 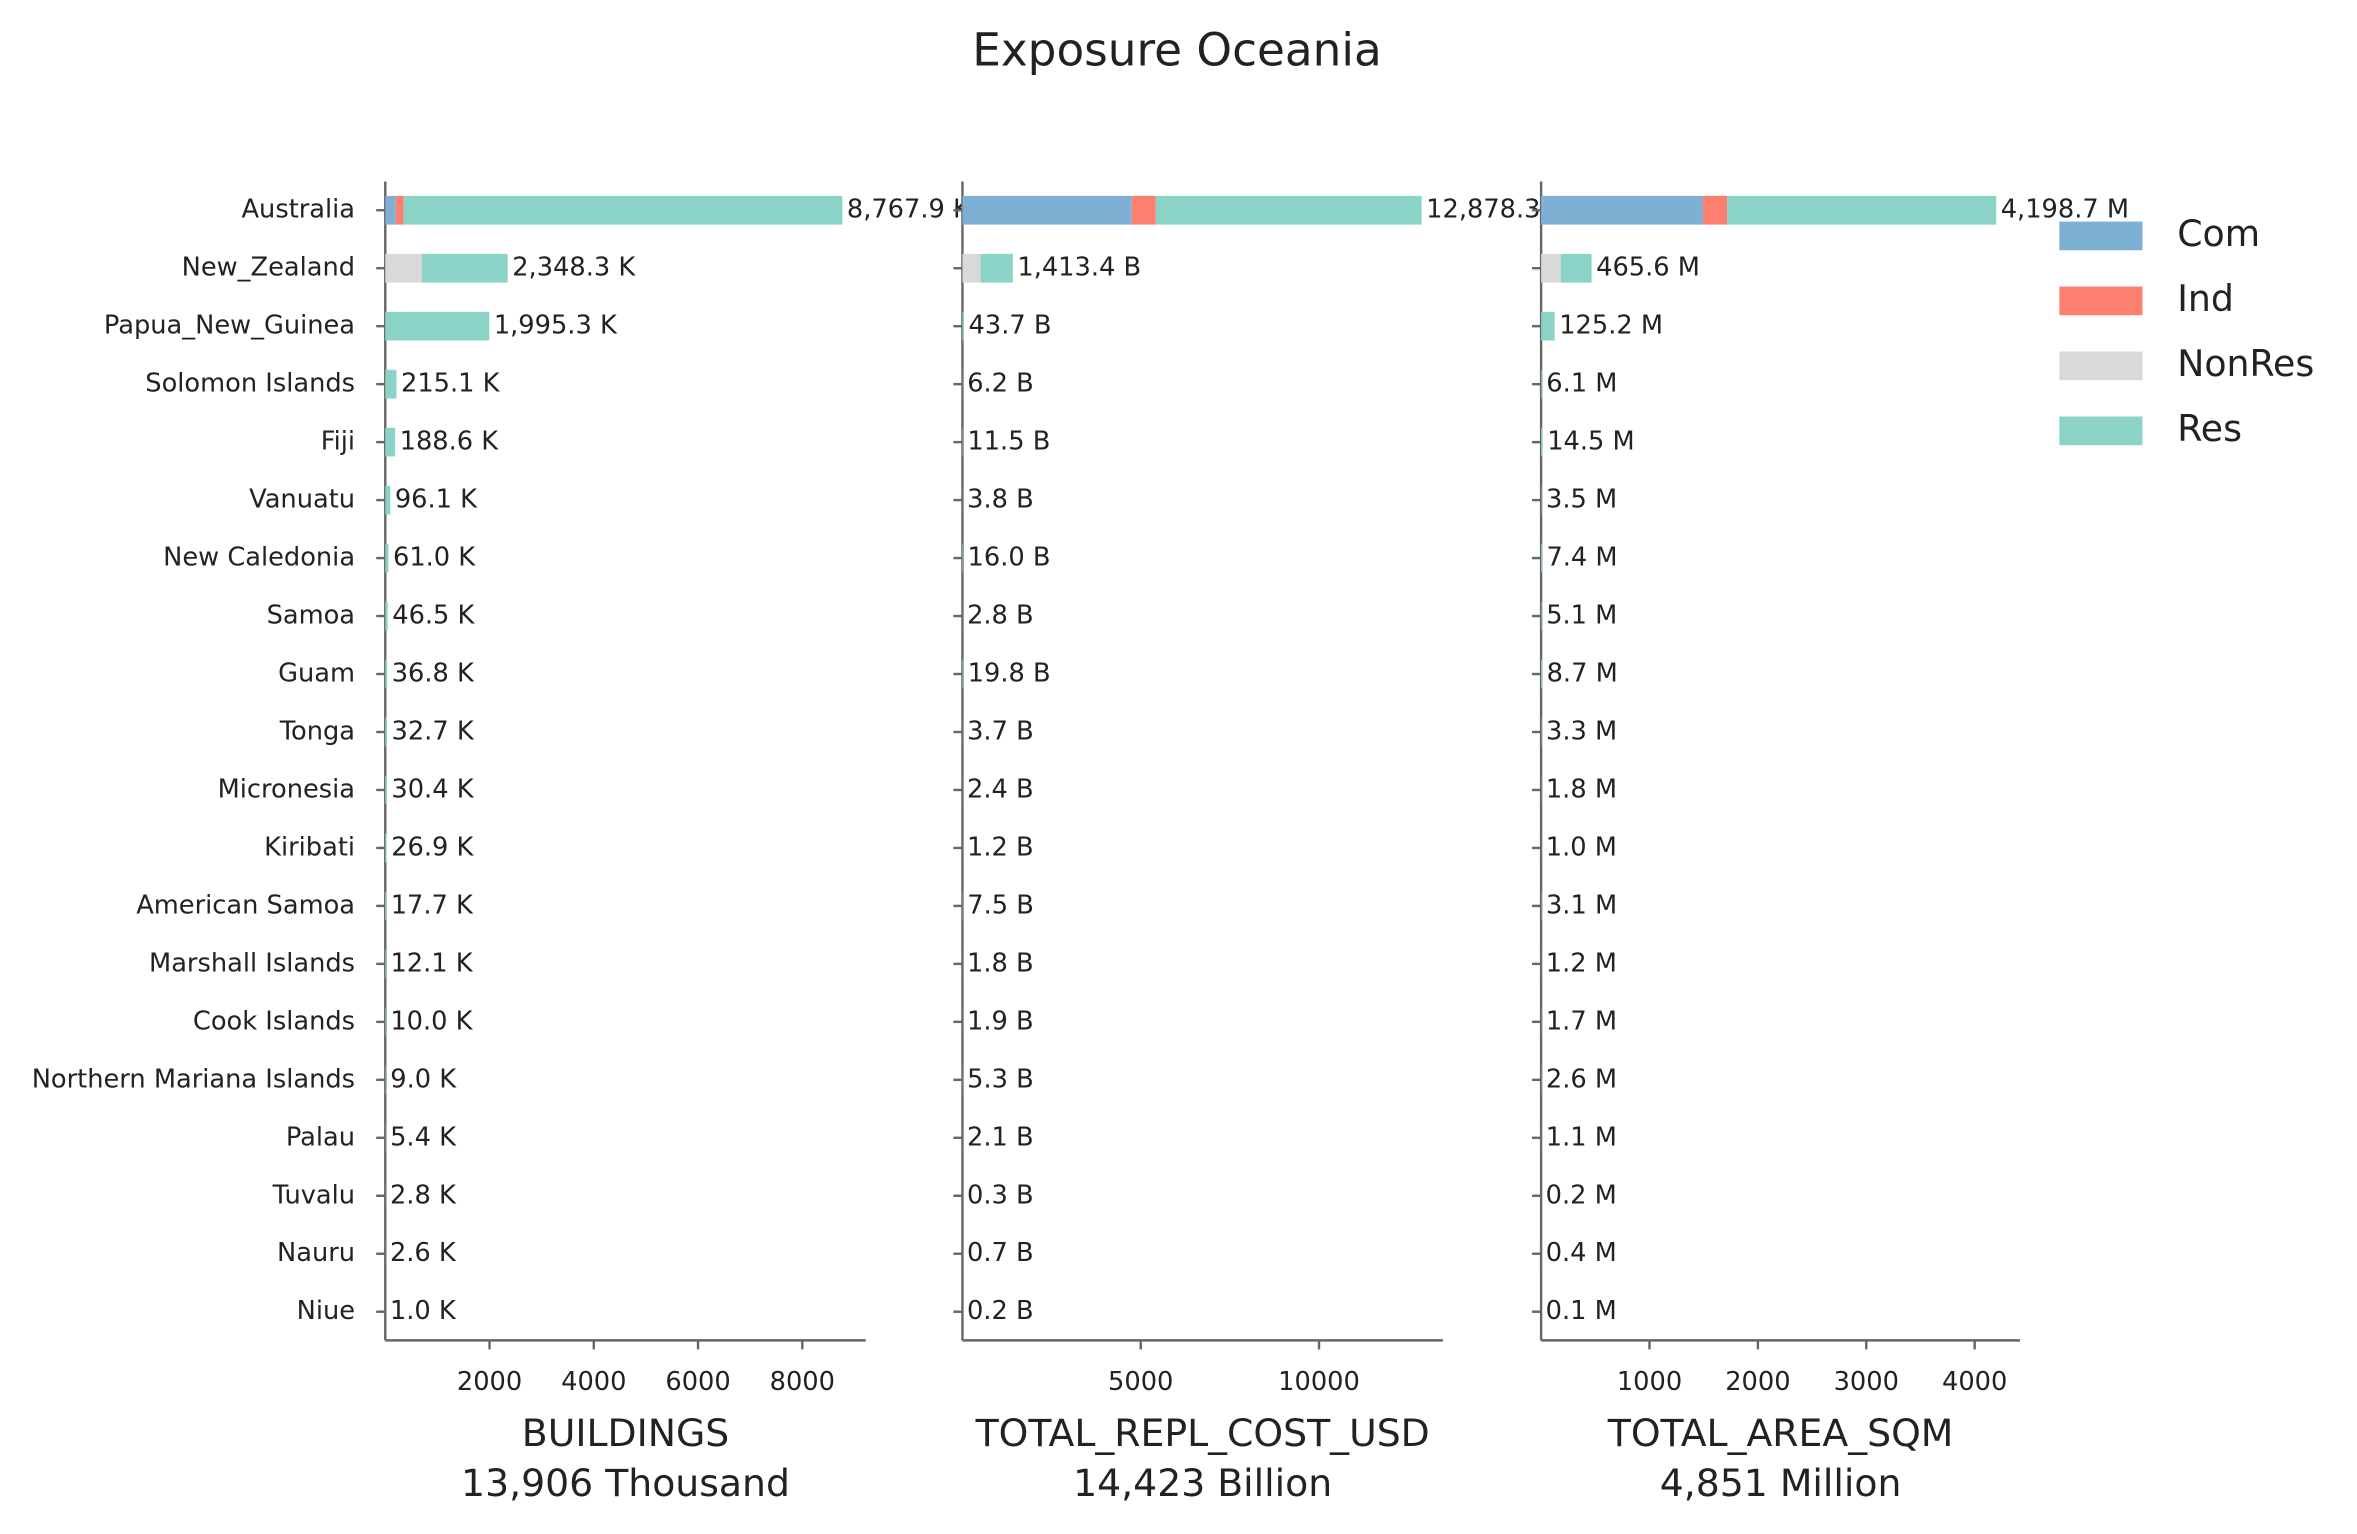 What do you see at coordinates (1611, 326) in the screenshot?
I see `total-label: 125.2 M` at bounding box center [1611, 326].